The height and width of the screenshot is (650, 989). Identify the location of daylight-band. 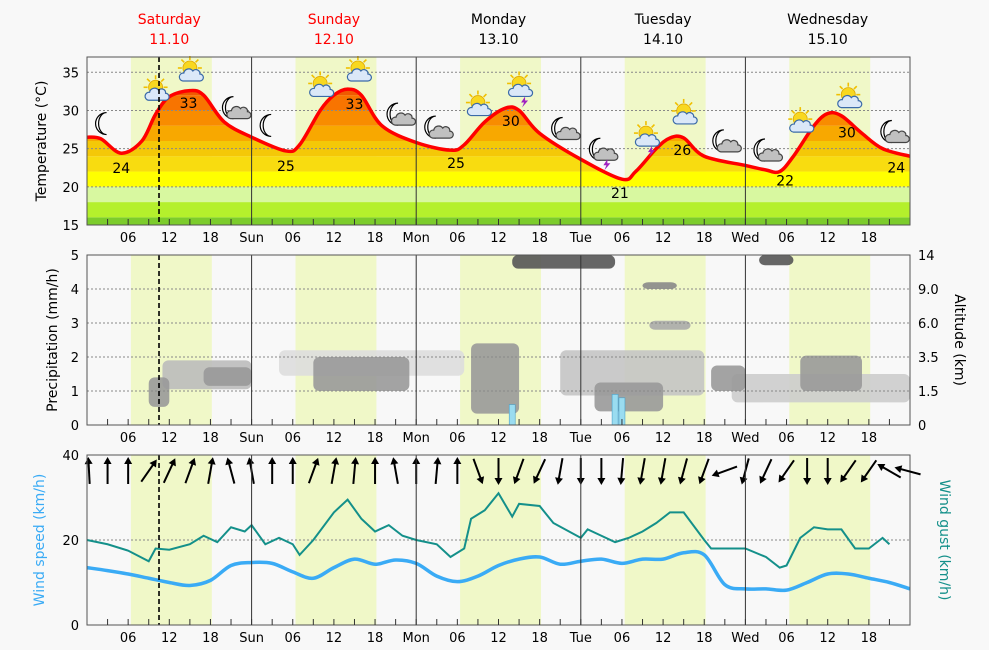
(336, 340).